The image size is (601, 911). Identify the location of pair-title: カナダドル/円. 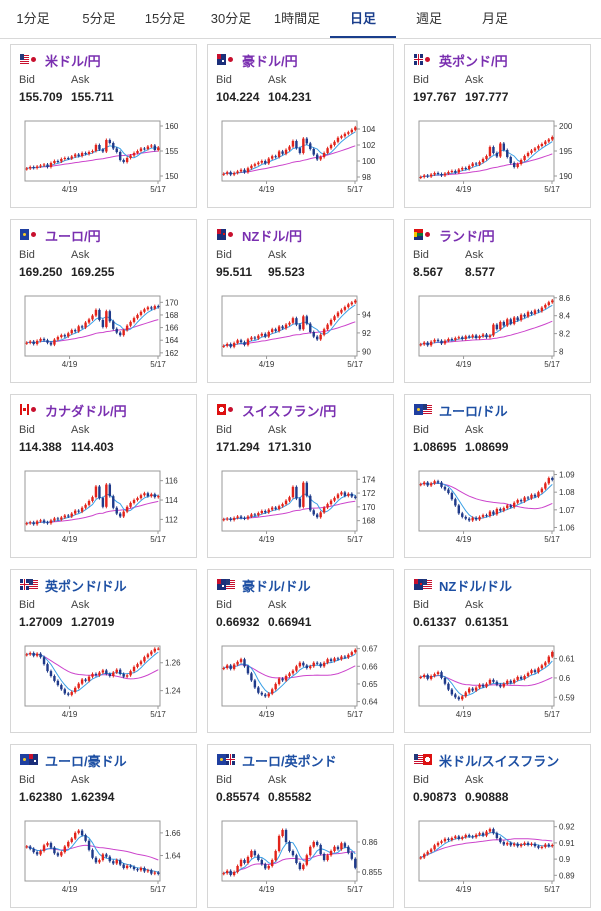
(86, 411).